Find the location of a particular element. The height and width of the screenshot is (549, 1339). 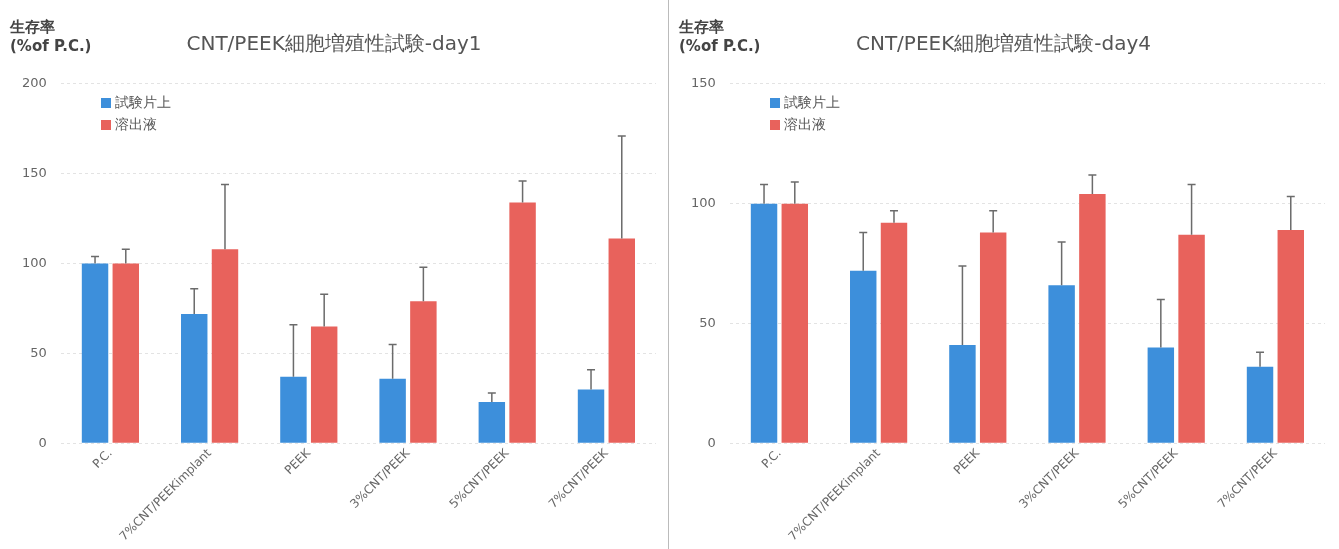

y-tick-label: 200 is located at coordinates (34, 83).